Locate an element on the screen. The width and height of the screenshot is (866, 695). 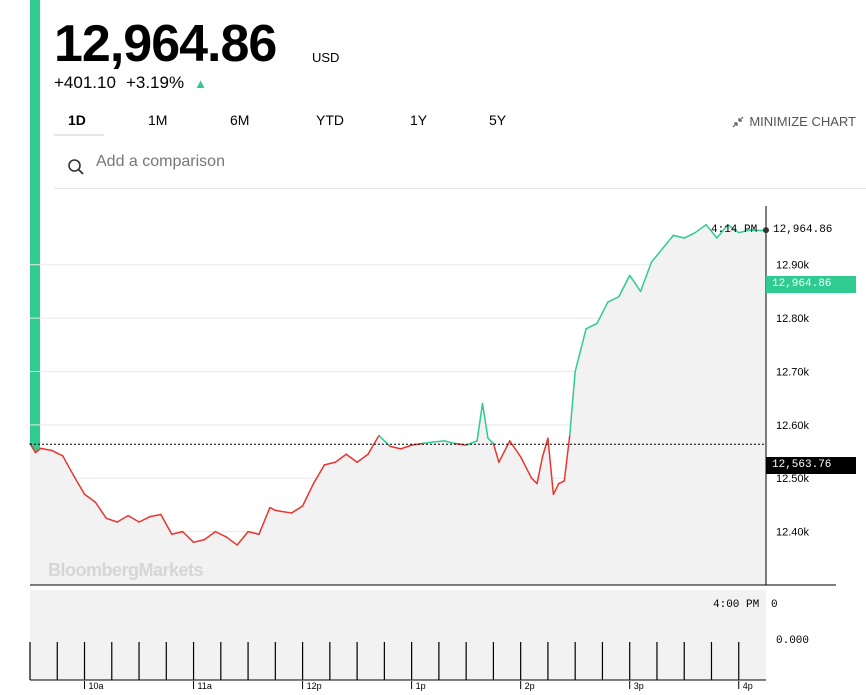
y-tick-label: 12.40k is located at coordinates (793, 533).